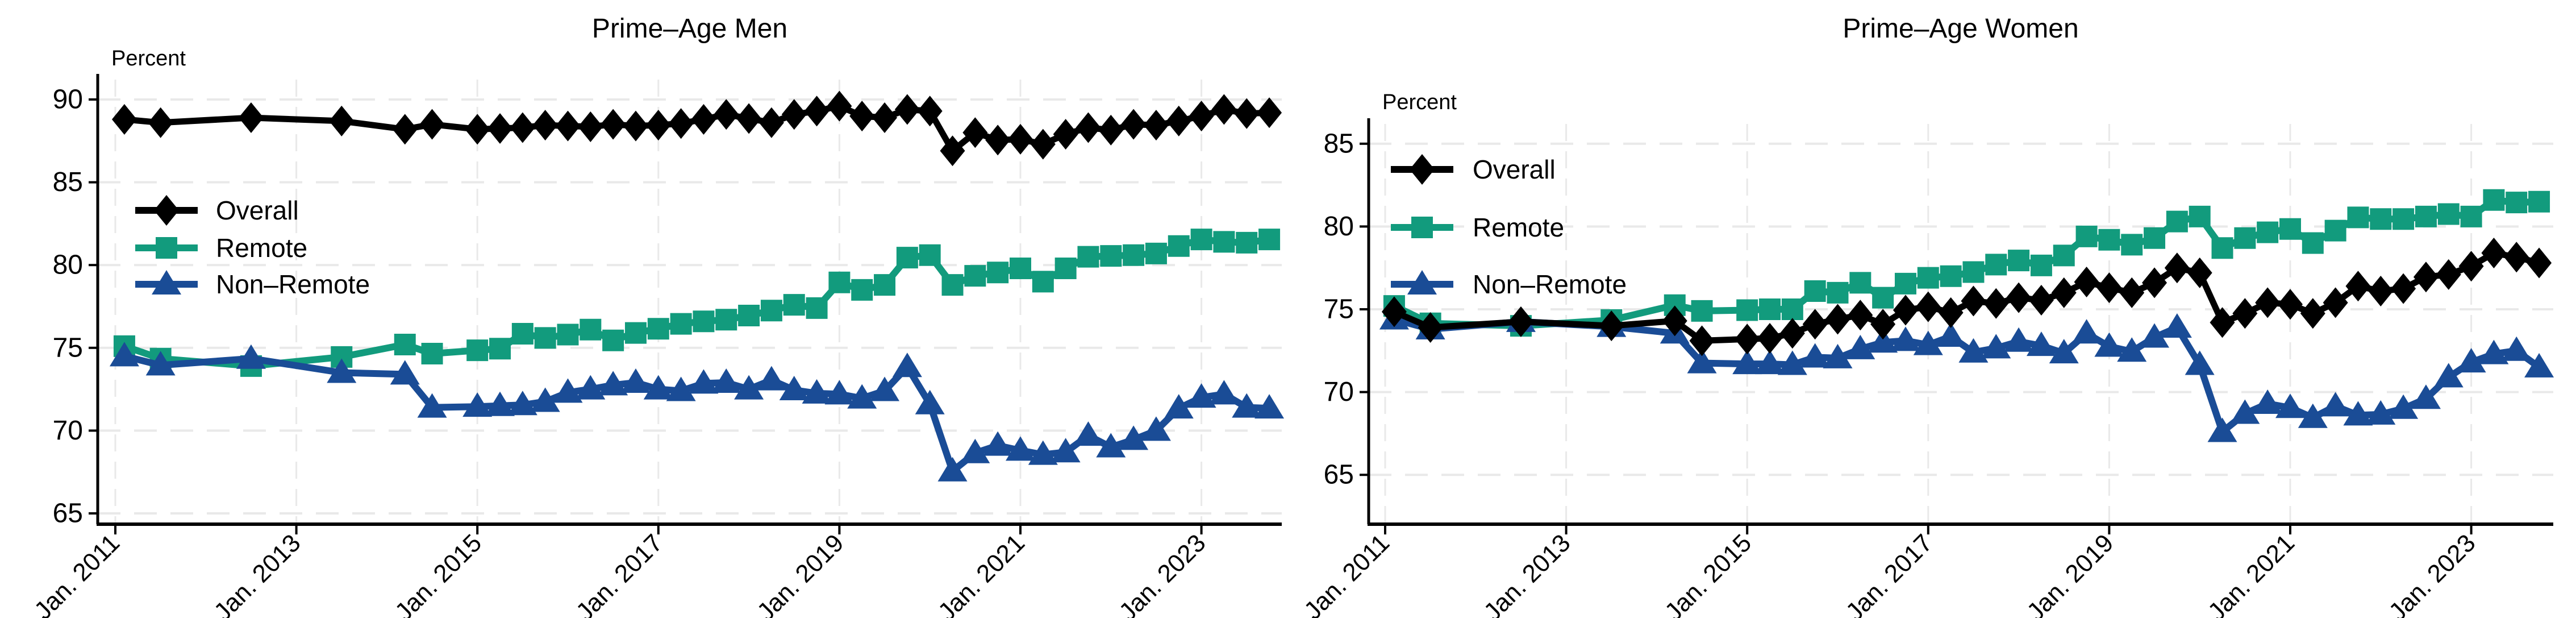 The image size is (2576, 618). I want to click on legend-diamond-marker, so click(1423, 169).